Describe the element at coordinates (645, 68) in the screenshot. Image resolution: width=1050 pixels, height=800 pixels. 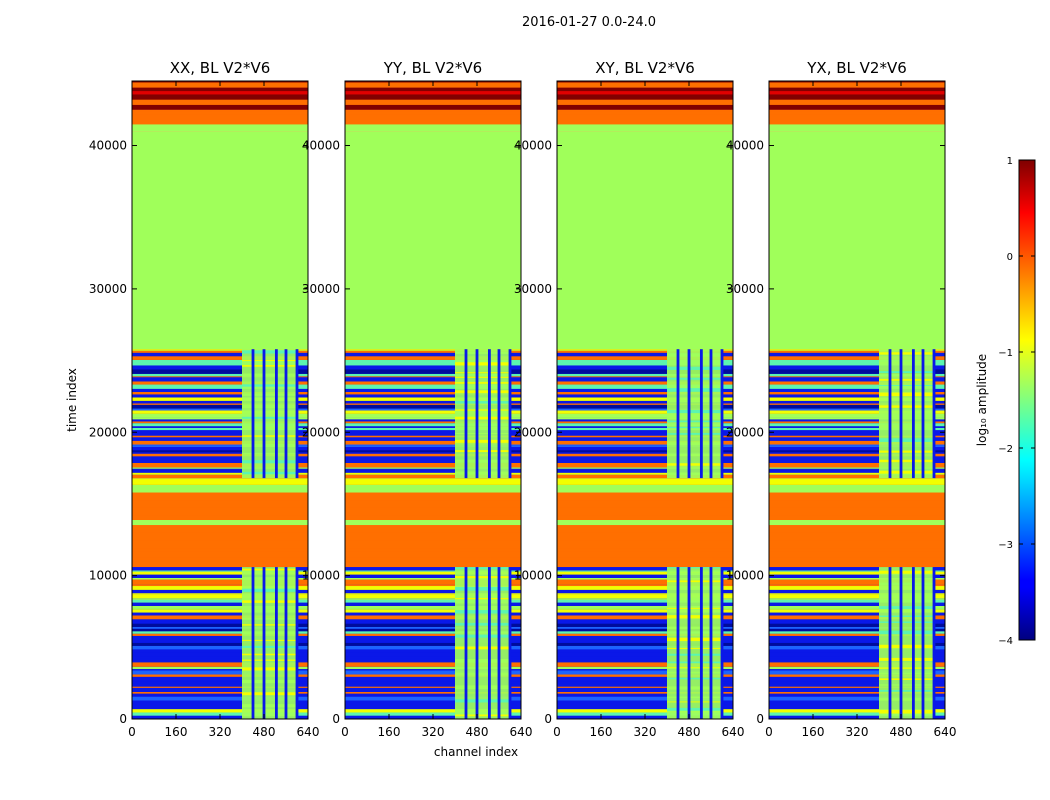
I see `panel-title: XY, BL V2*V6` at that location.